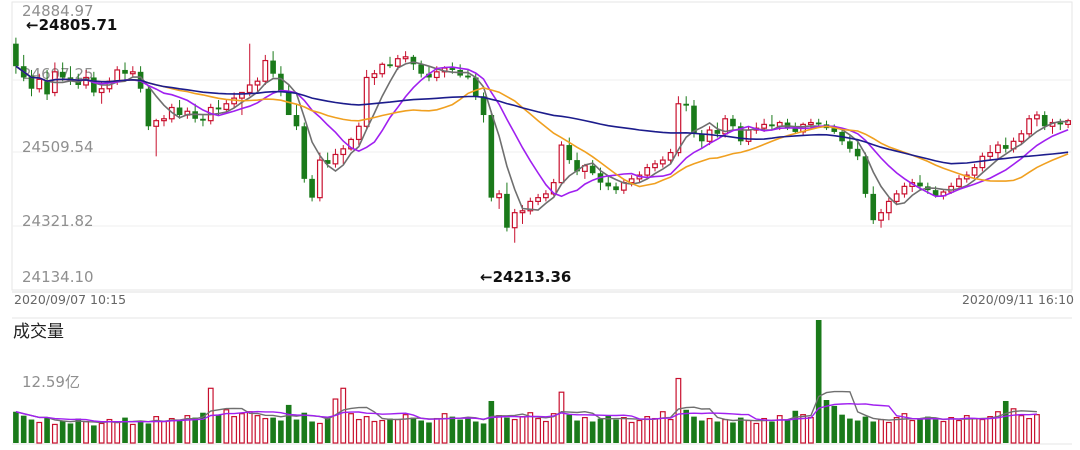  What do you see at coordinates (526, 407) in the screenshot?
I see `volume-ma5-line` at bounding box center [526, 407].